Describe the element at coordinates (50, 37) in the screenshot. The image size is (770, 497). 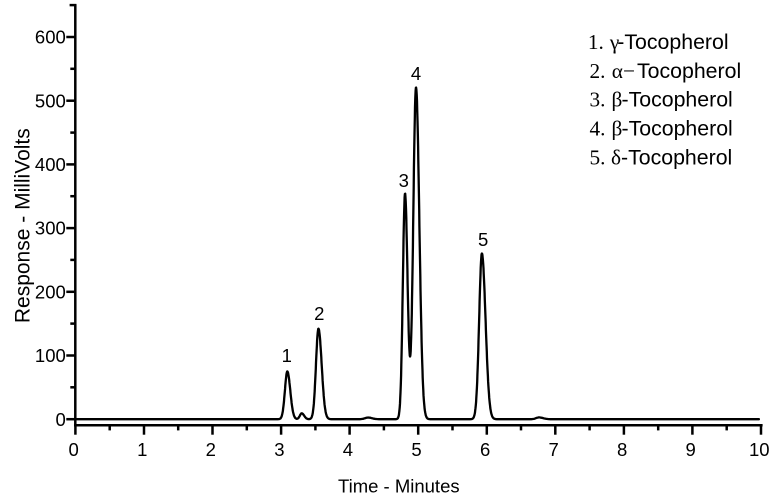
I see `svg-text: 600` at that location.